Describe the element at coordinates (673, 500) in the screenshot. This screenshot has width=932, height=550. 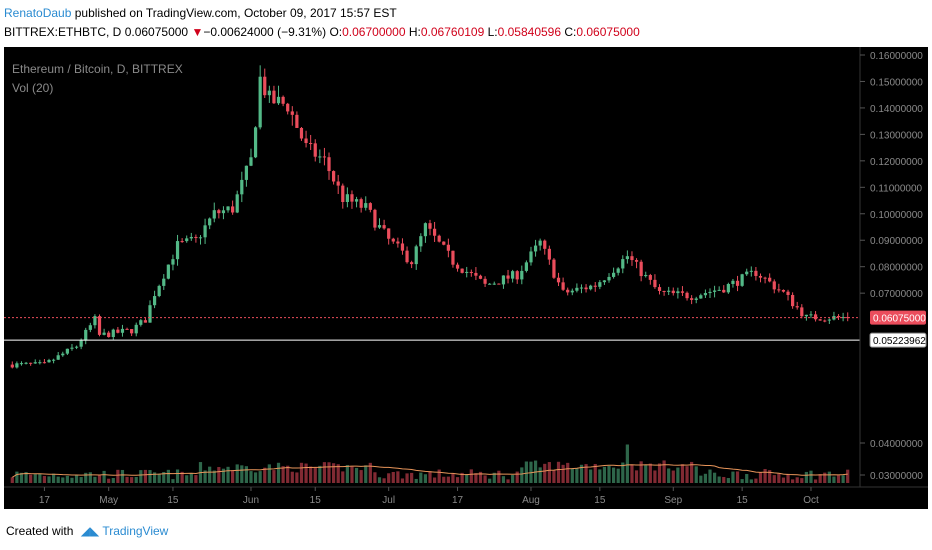
I see `x-tick-label: Sep` at that location.